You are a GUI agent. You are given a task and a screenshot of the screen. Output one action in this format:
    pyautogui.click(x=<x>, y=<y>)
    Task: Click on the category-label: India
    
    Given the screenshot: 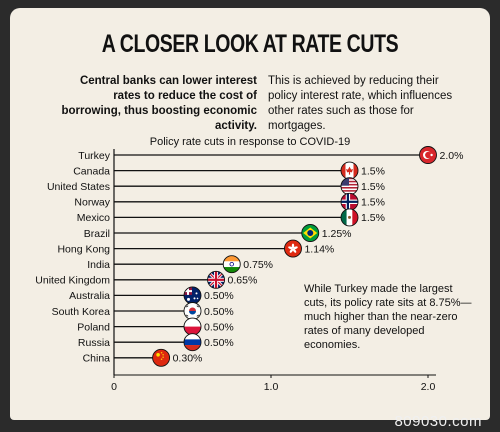 What is the action you would take?
    pyautogui.click(x=98, y=265)
    